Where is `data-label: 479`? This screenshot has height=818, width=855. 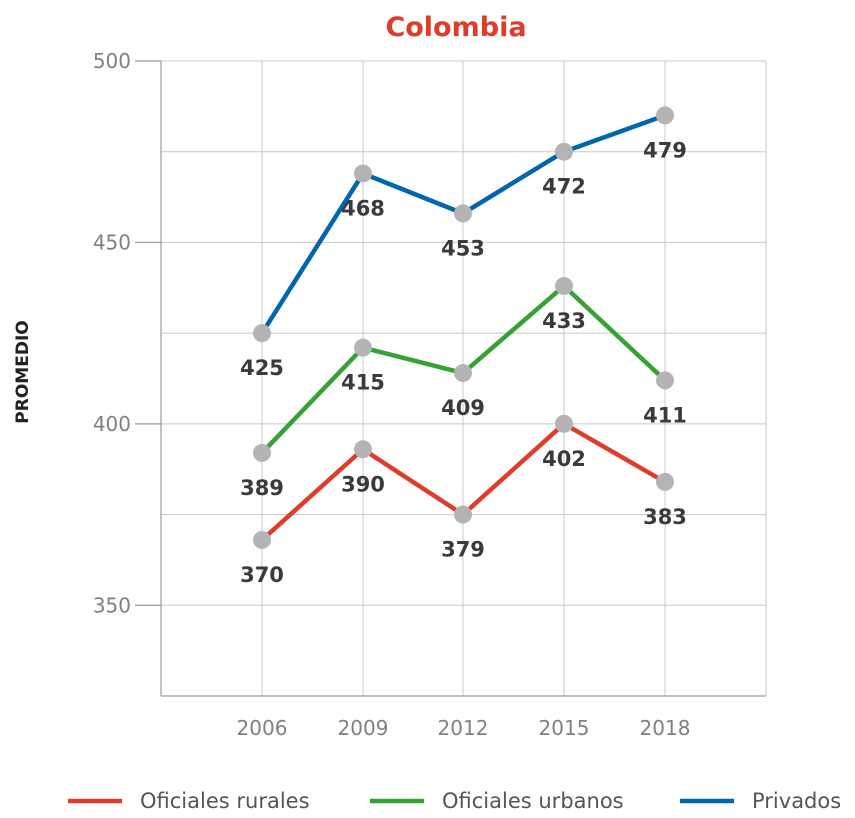 data-label: 479 is located at coordinates (665, 150).